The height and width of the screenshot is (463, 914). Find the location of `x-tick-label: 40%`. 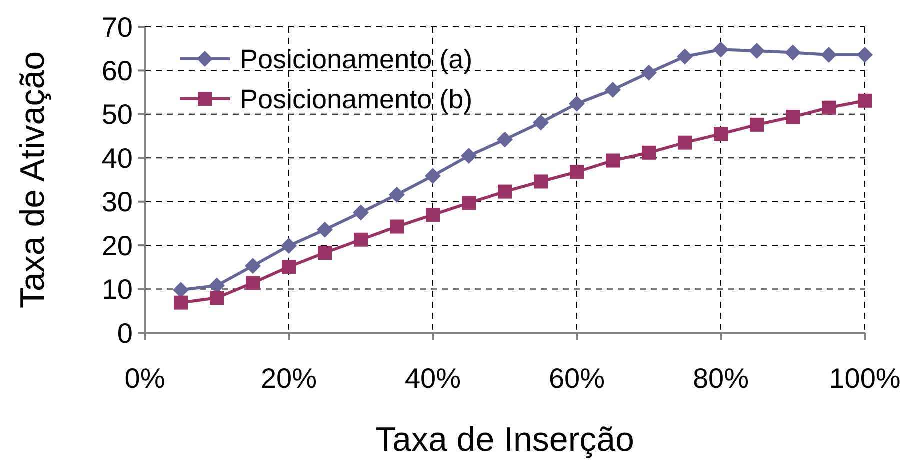

x-tick-label: 40% is located at coordinates (433, 378).